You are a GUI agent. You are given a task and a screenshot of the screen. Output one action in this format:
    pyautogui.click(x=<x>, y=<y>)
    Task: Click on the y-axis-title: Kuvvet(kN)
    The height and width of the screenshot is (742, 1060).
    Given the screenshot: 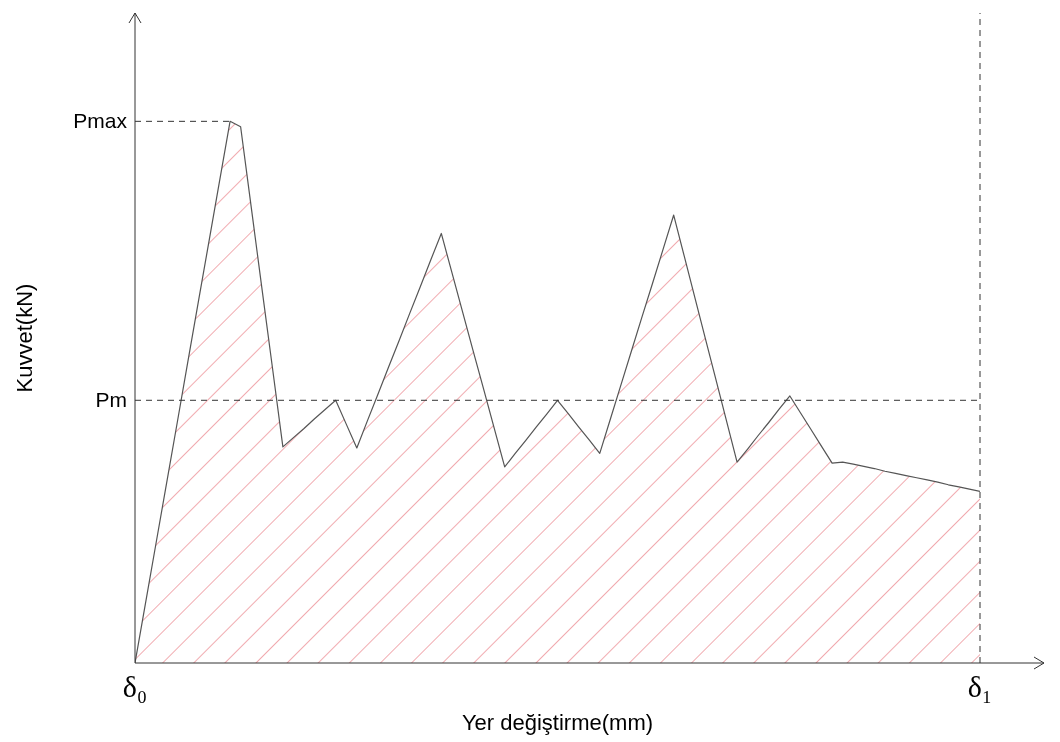 What is the action you would take?
    pyautogui.click(x=24, y=338)
    